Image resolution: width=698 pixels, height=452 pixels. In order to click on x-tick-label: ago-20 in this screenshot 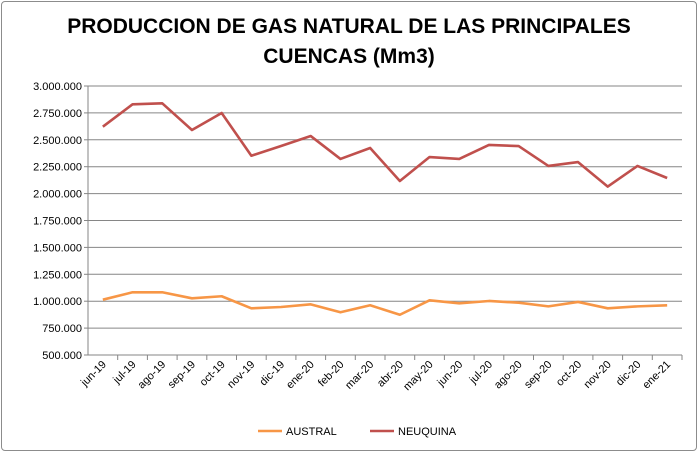, I will do `click(508, 375)`.